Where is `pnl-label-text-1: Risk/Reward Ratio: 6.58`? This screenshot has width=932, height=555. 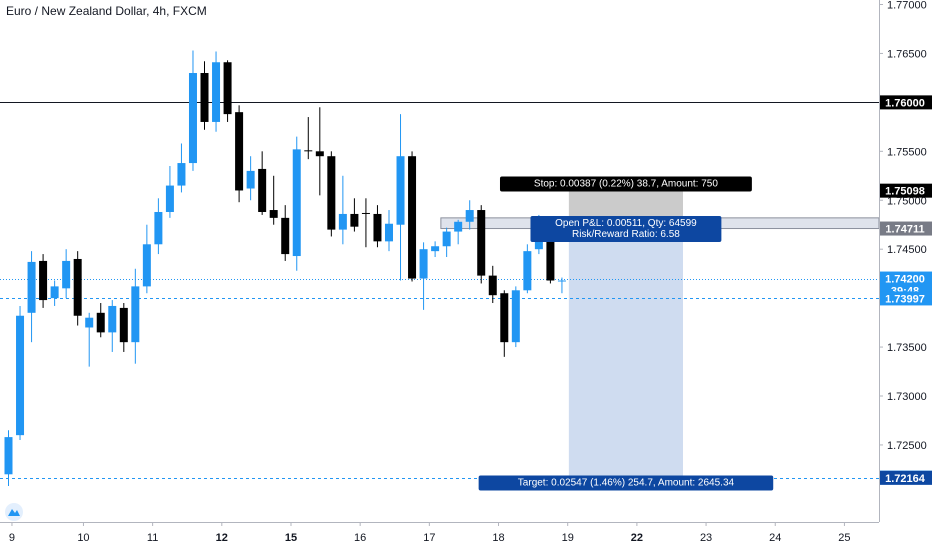
pnl-label-text-1: Risk/Reward Ratio: 6.58 is located at coordinates (626, 234).